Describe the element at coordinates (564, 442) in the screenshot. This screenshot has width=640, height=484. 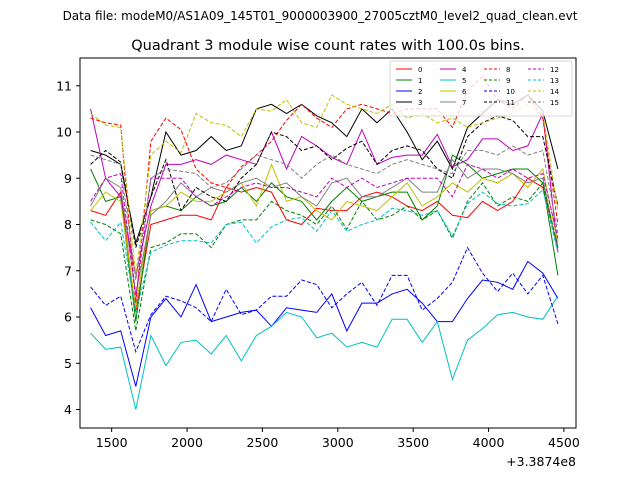
I see `x-tick-label: 4500` at that location.